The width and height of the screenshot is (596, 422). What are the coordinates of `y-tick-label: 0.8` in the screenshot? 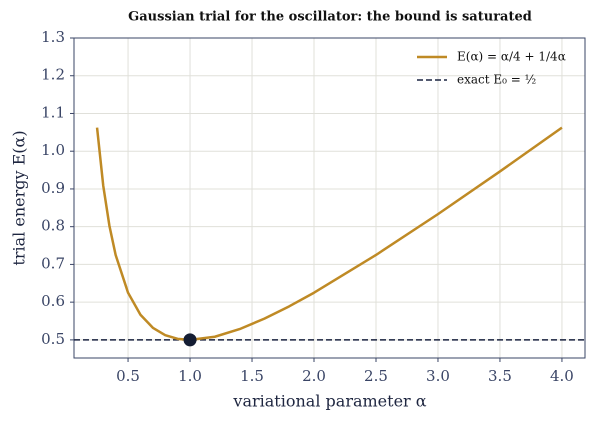 It's located at (53, 226).